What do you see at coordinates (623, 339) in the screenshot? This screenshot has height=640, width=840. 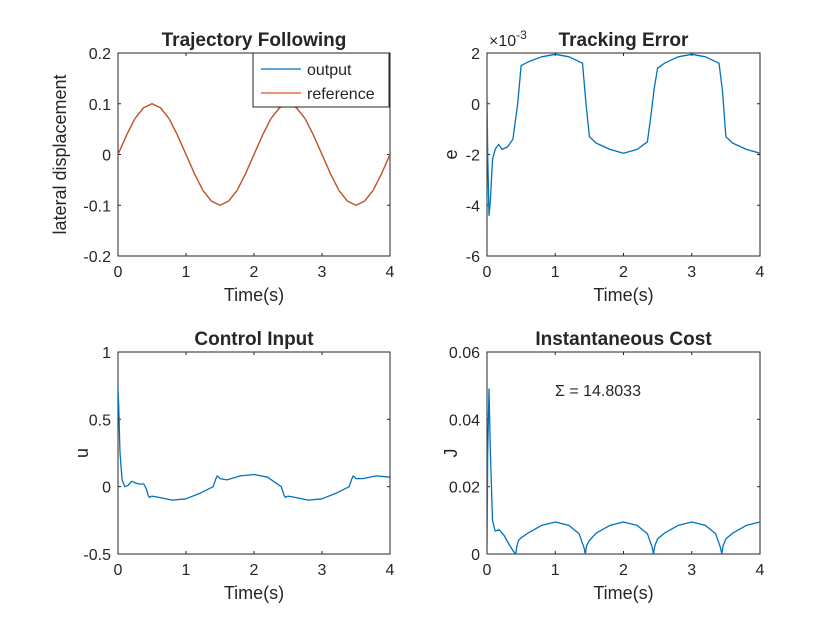 I see `chart-title: Instantaneous Cost` at bounding box center [623, 339].